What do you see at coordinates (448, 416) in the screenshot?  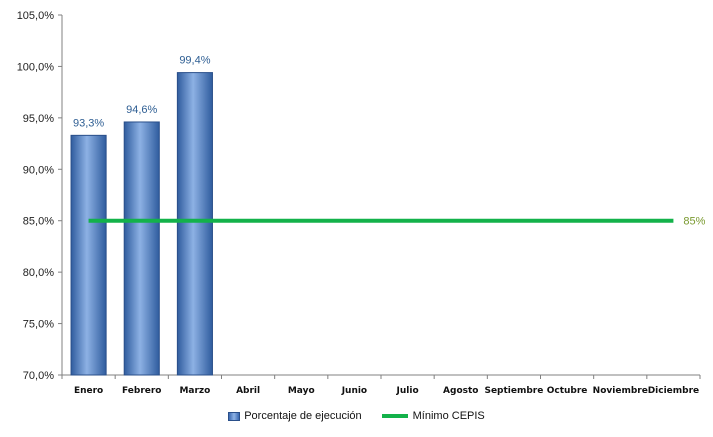 I see `legend-line-label: Mínimo CEPIS` at bounding box center [448, 416].